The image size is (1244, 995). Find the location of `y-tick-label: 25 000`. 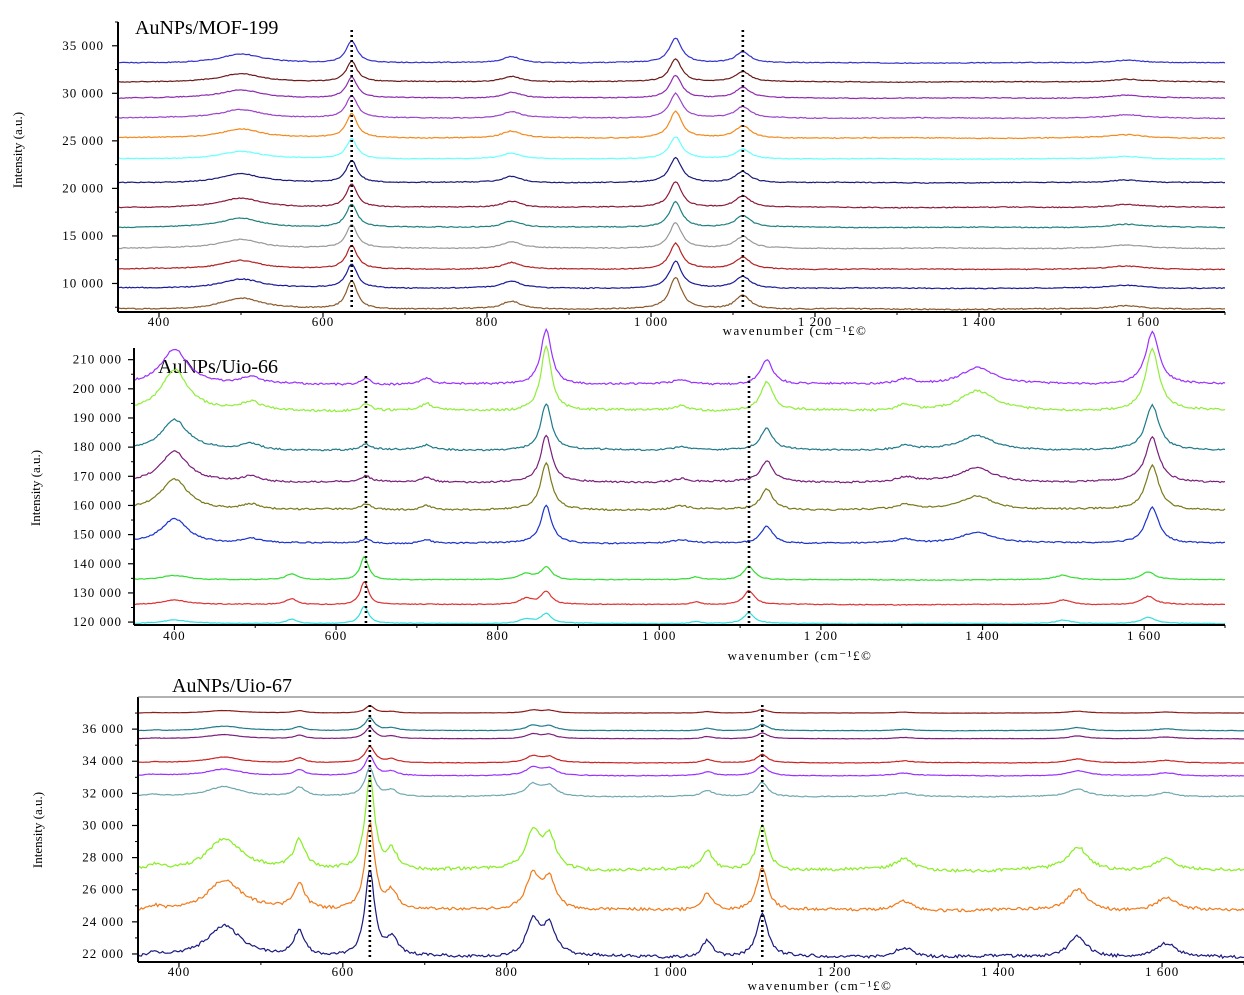

y-tick-label: 25 000 is located at coordinates (83, 140).